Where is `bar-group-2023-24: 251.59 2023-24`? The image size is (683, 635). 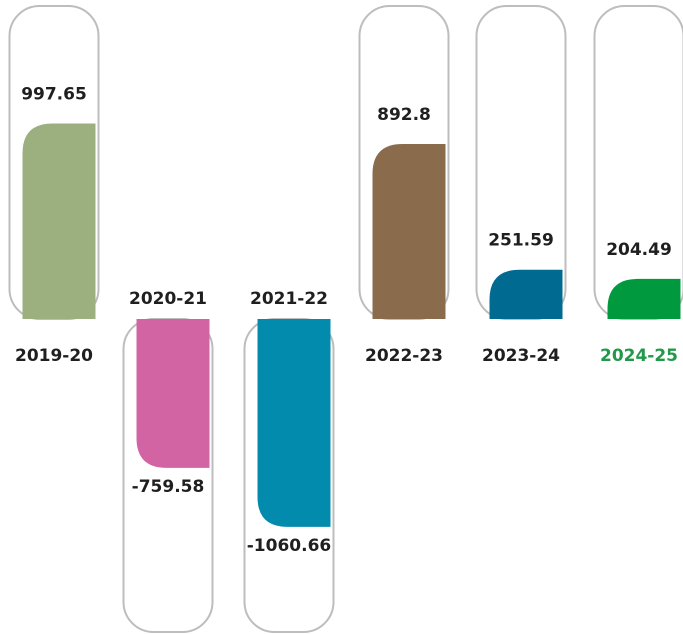
bar-group-2023-24: 251.59 2023-24 is located at coordinates (521, 185).